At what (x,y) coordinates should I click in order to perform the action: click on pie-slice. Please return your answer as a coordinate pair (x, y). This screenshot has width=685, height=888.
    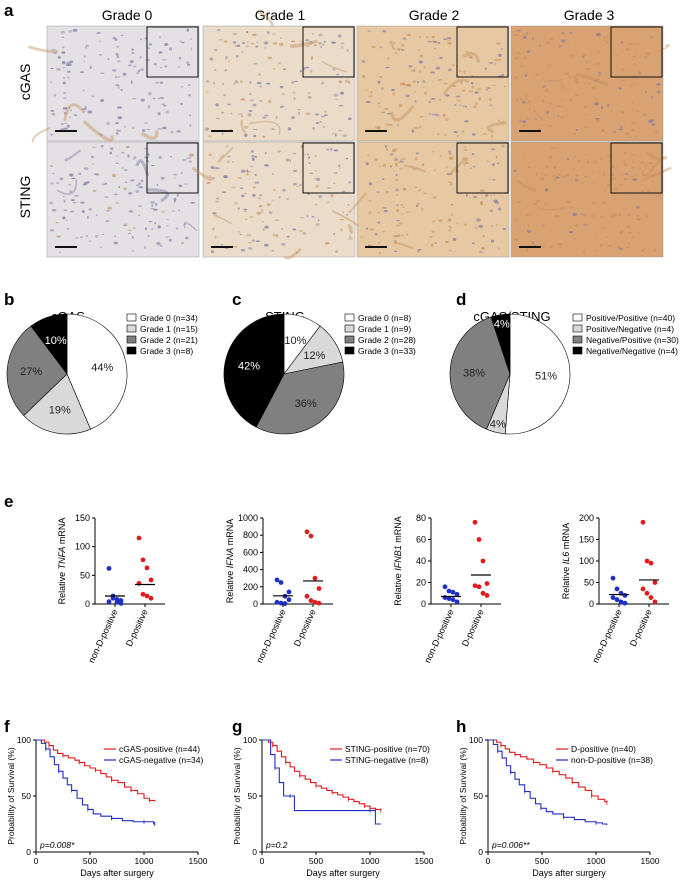
    Looking at the image, I should click on (254, 370).